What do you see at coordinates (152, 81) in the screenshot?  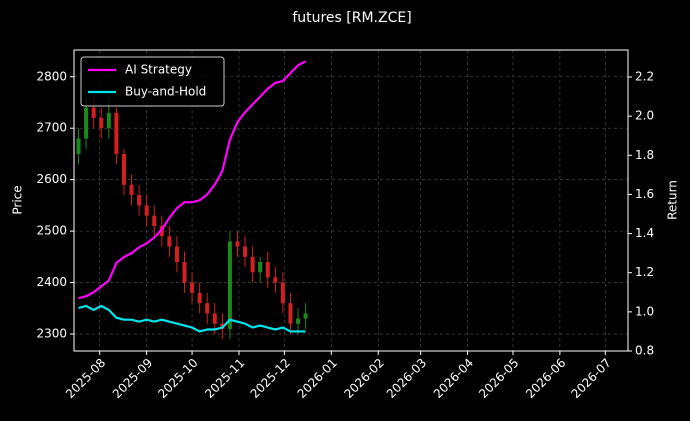 I see `legend-box` at bounding box center [152, 81].